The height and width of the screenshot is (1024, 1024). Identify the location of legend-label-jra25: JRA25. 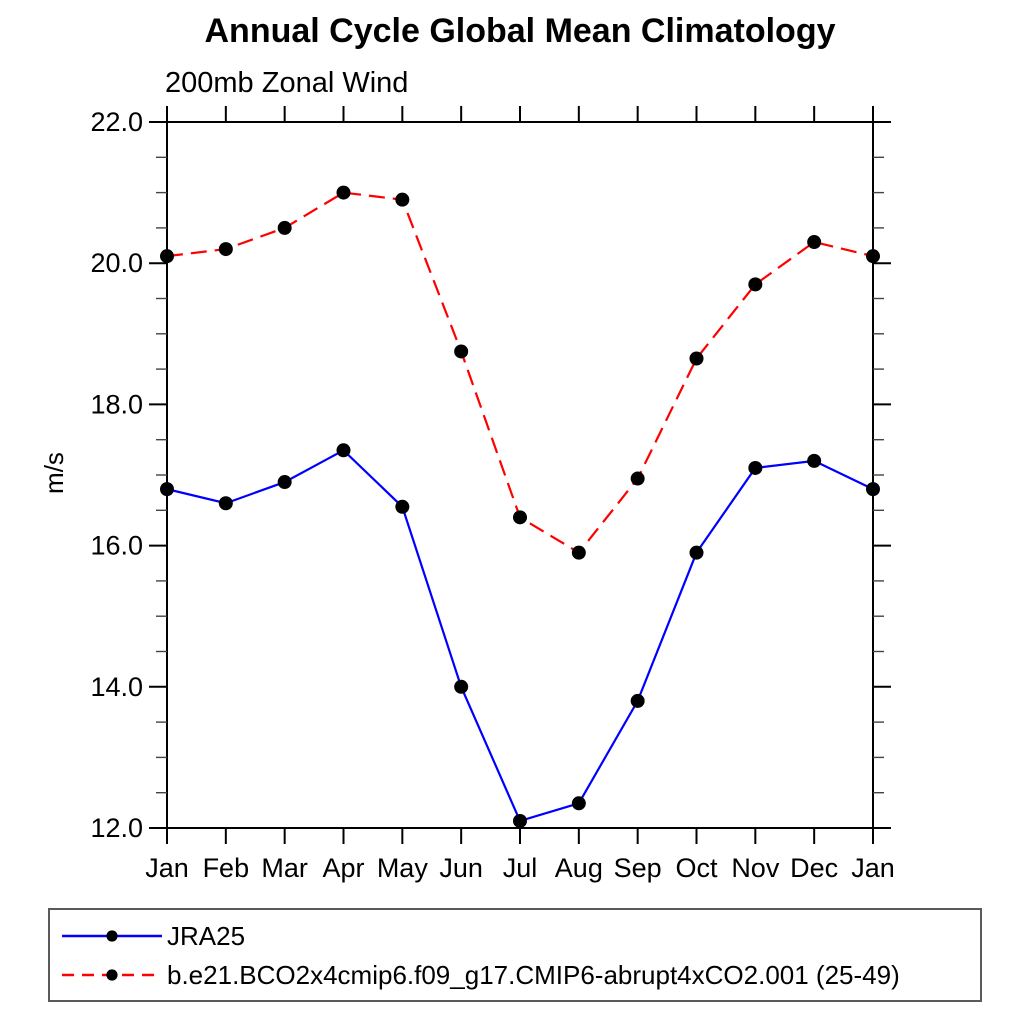
(206, 935).